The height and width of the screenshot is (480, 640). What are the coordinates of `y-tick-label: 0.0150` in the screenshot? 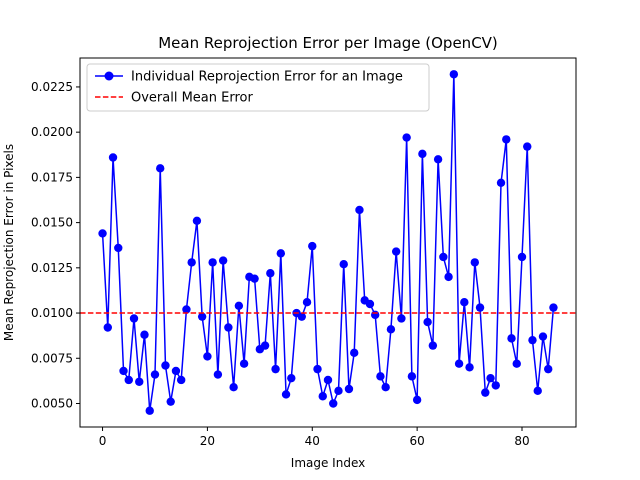 It's located at (52, 223).